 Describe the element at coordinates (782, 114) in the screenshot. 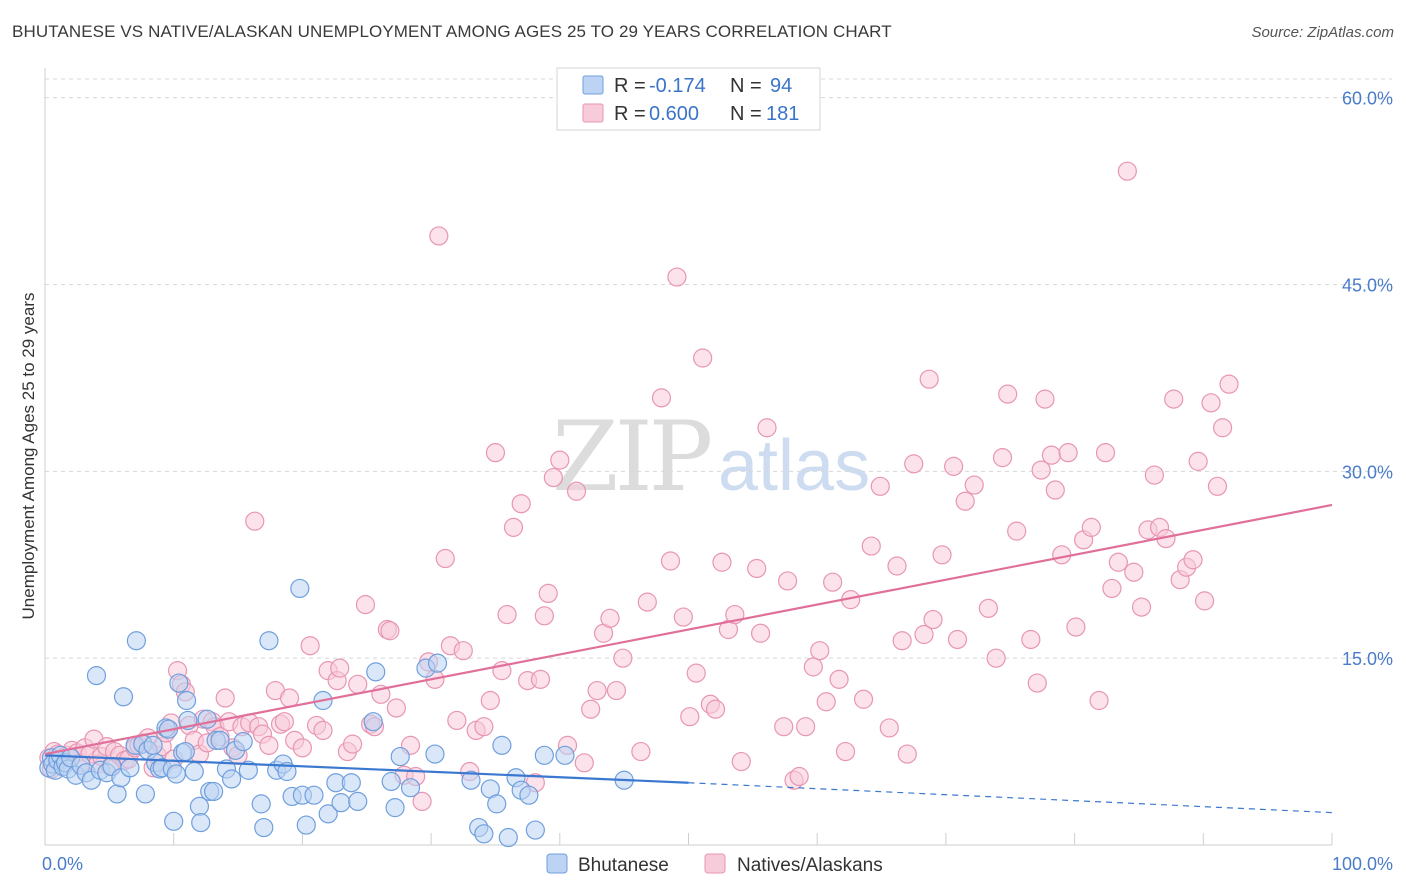

I see `stats-n-value-1: 181` at that location.